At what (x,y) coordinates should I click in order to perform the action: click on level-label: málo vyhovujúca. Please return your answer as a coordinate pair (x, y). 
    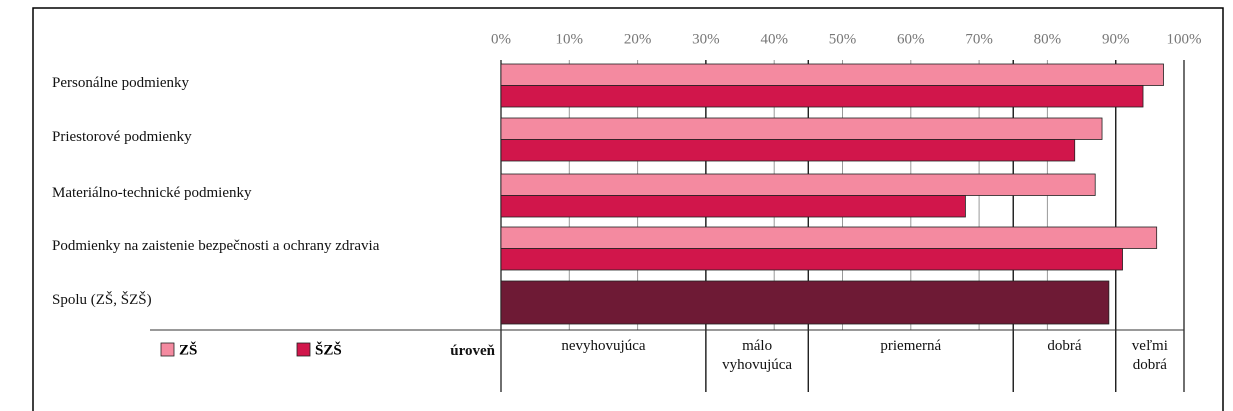
    Looking at the image, I should click on (757, 355).